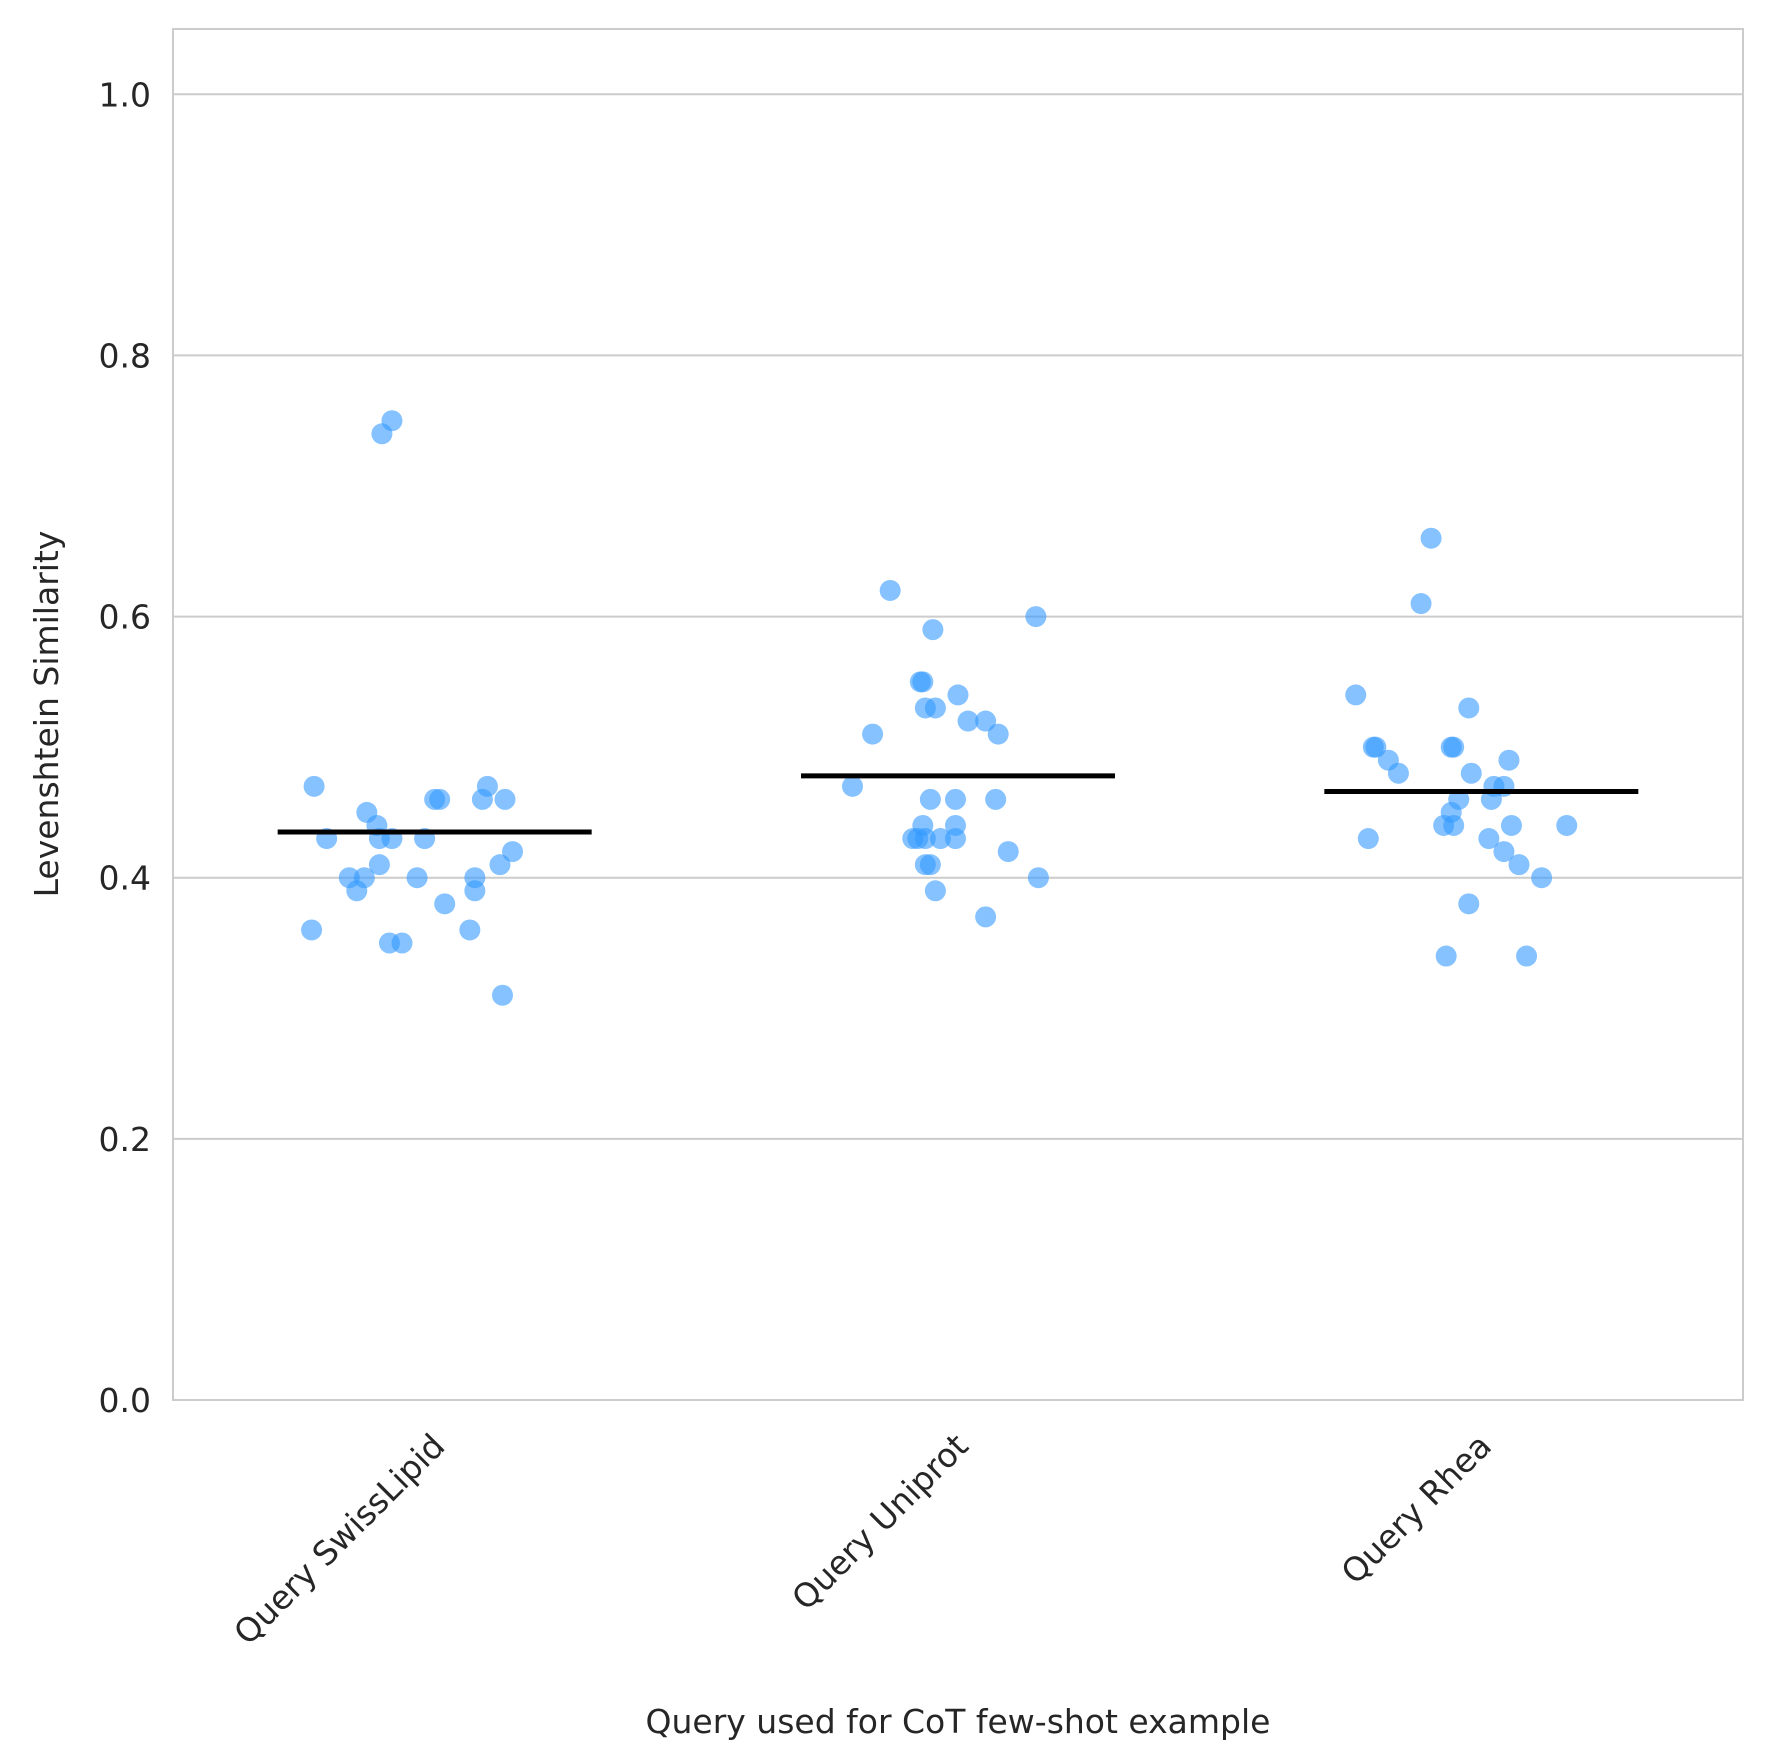 The width and height of the screenshot is (1766, 1763). Describe the element at coordinates (339, 1539) in the screenshot. I see `x-tick-label: Query SwissLipid` at that location.